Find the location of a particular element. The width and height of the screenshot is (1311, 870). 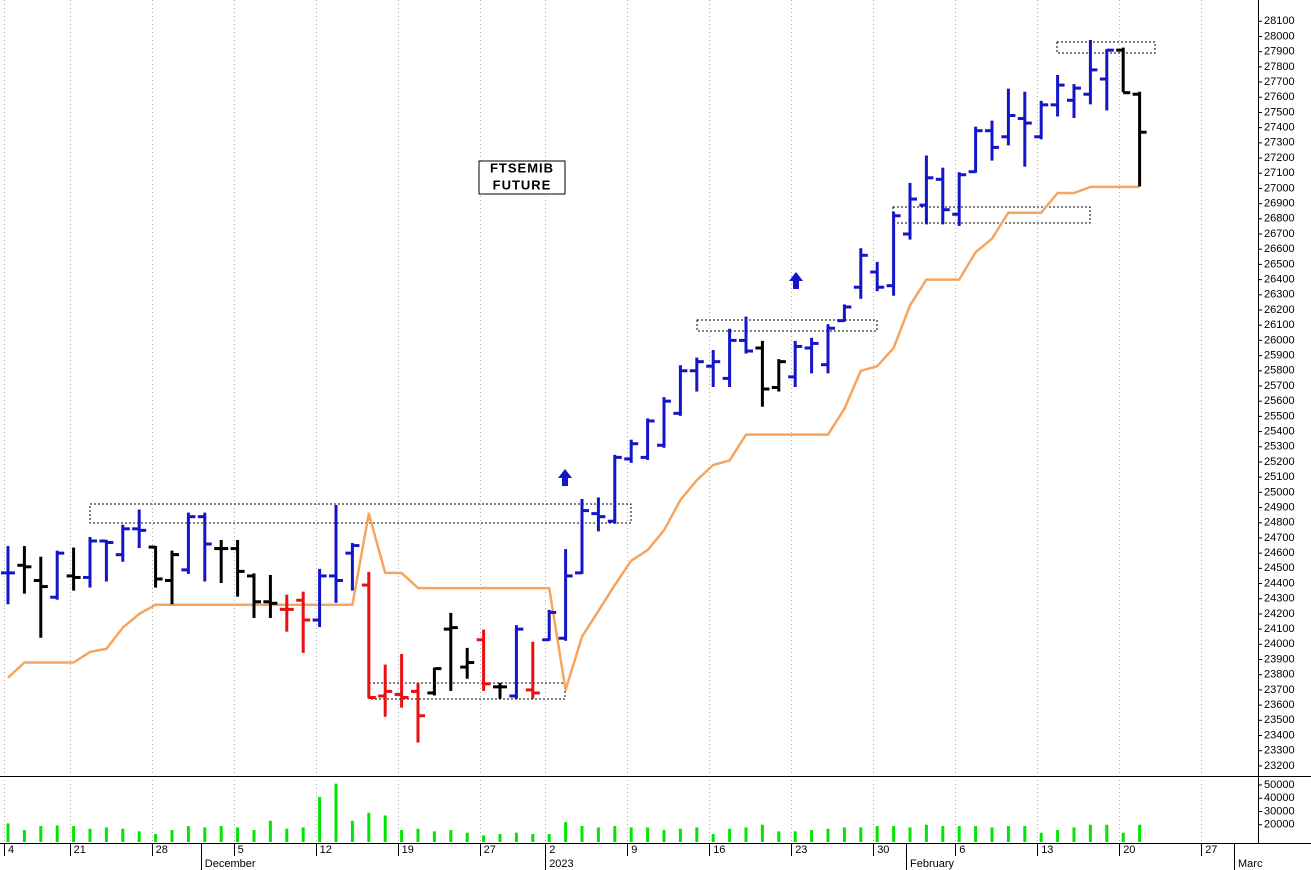

month-label: 2023 is located at coordinates (561, 864).